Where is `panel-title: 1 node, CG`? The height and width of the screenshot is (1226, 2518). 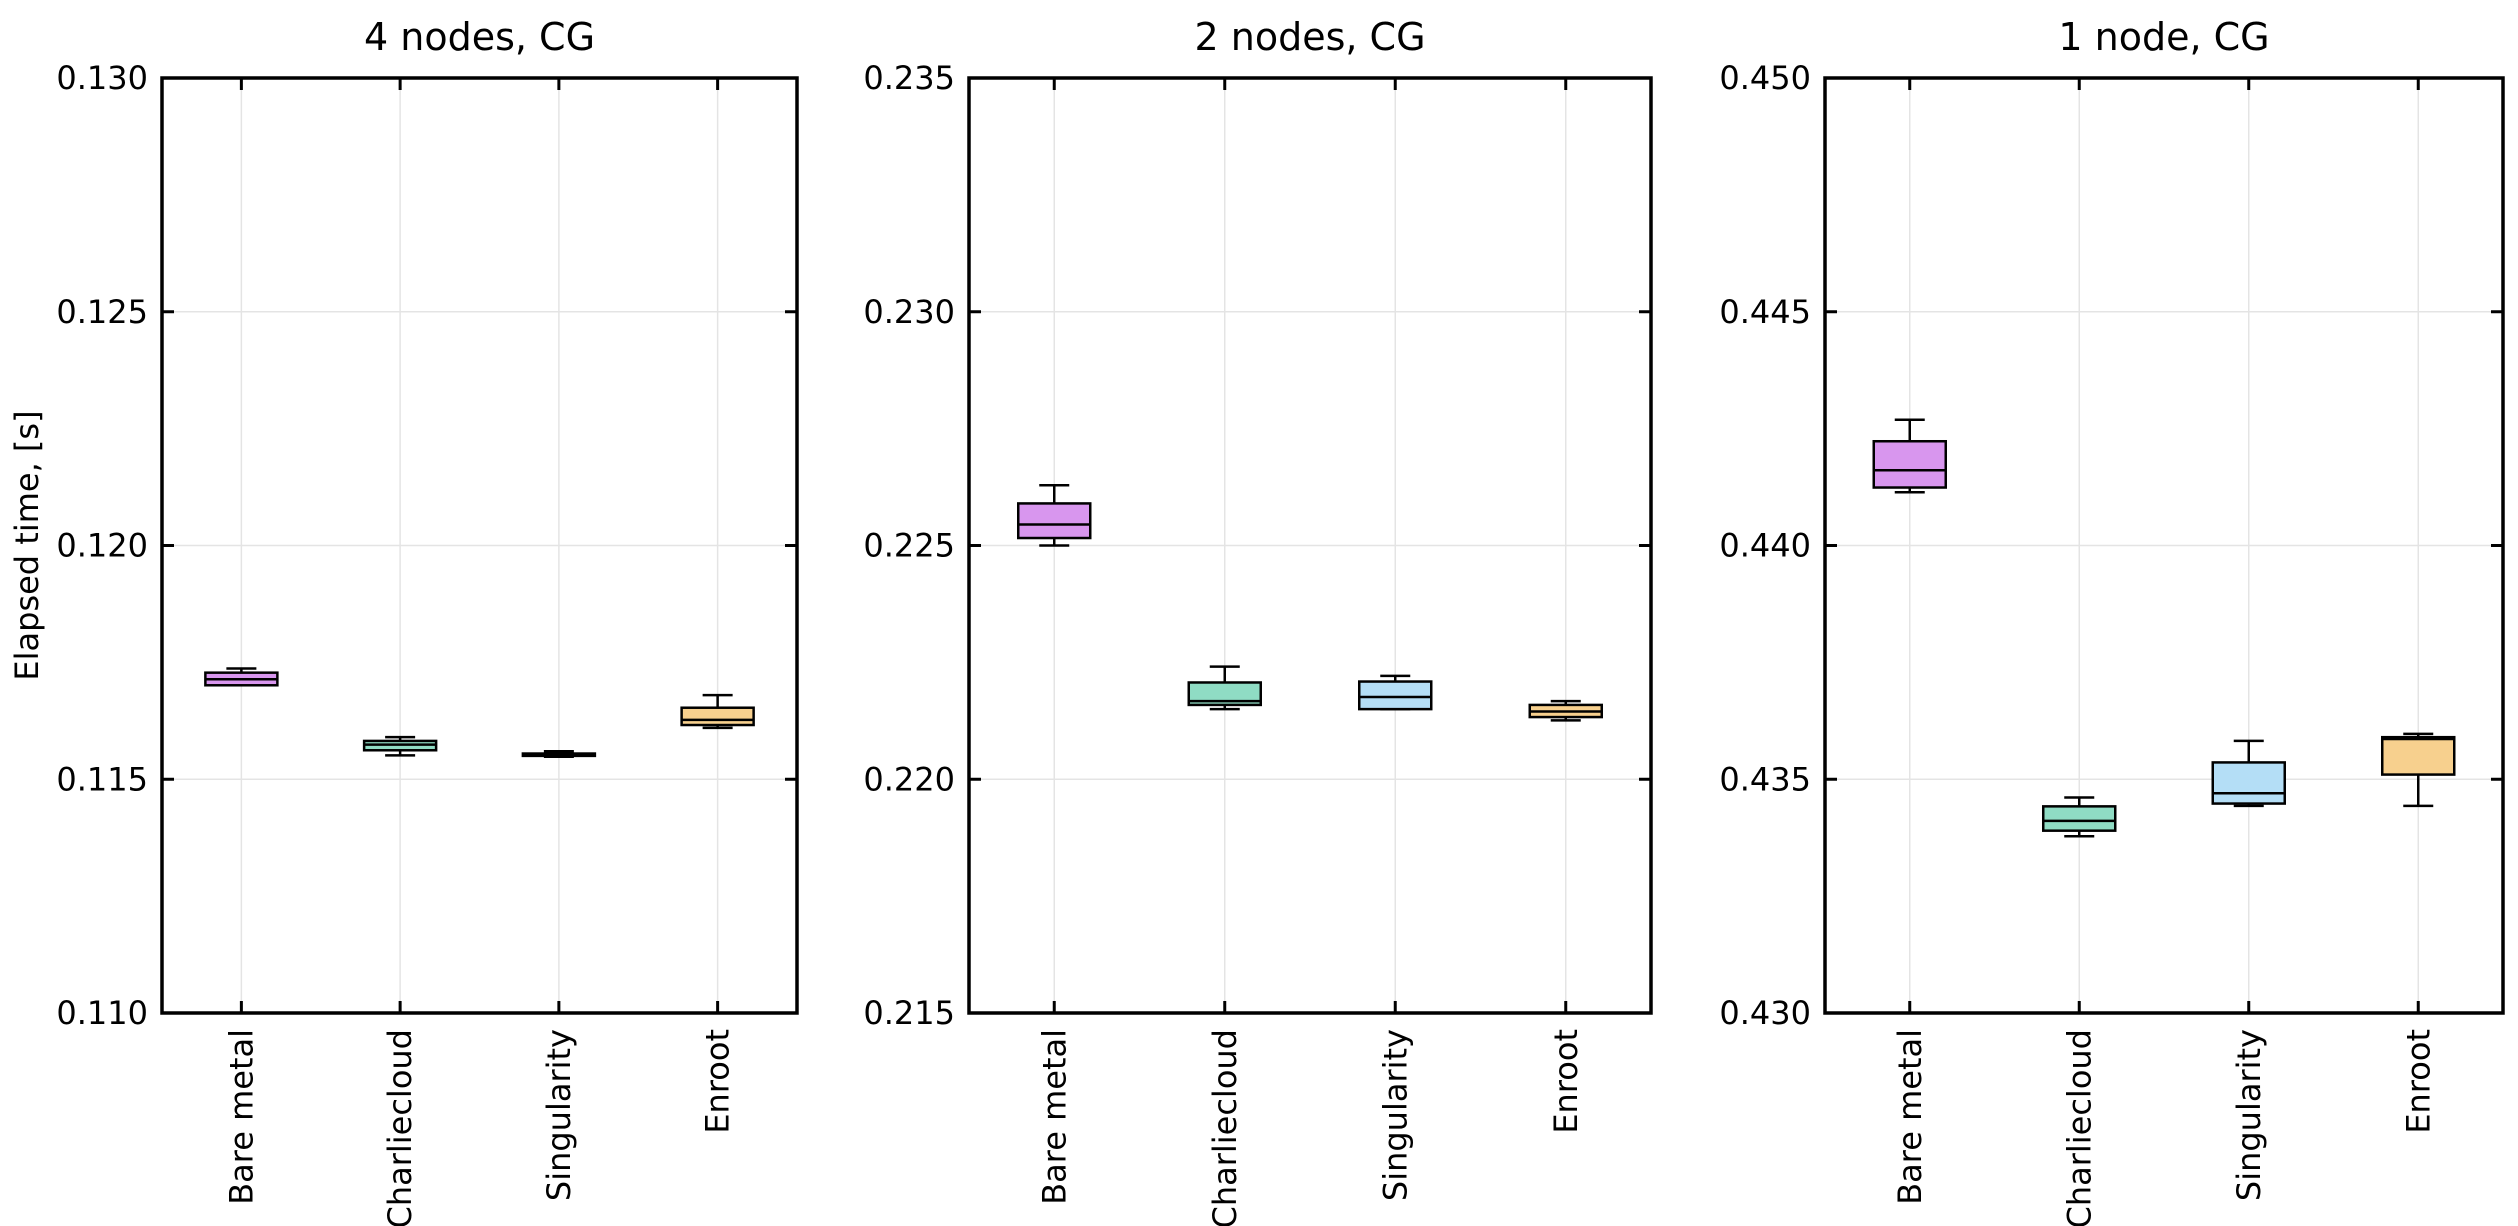
panel-title: 1 node, CG is located at coordinates (2163, 37).